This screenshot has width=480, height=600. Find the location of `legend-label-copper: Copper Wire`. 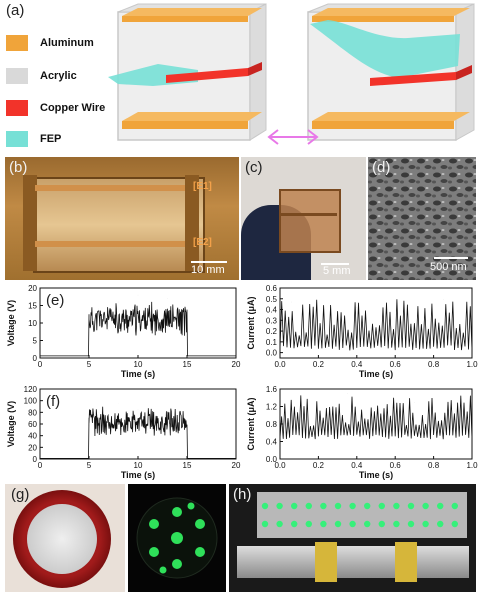

legend-label-copper: Copper Wire is located at coordinates (73, 108).